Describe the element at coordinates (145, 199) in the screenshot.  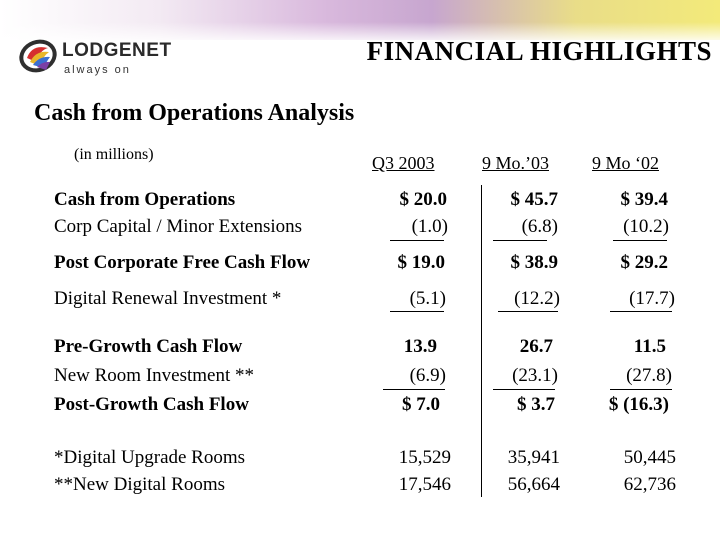
I see `row-label-cash-from-operations: Cash from Operations` at that location.